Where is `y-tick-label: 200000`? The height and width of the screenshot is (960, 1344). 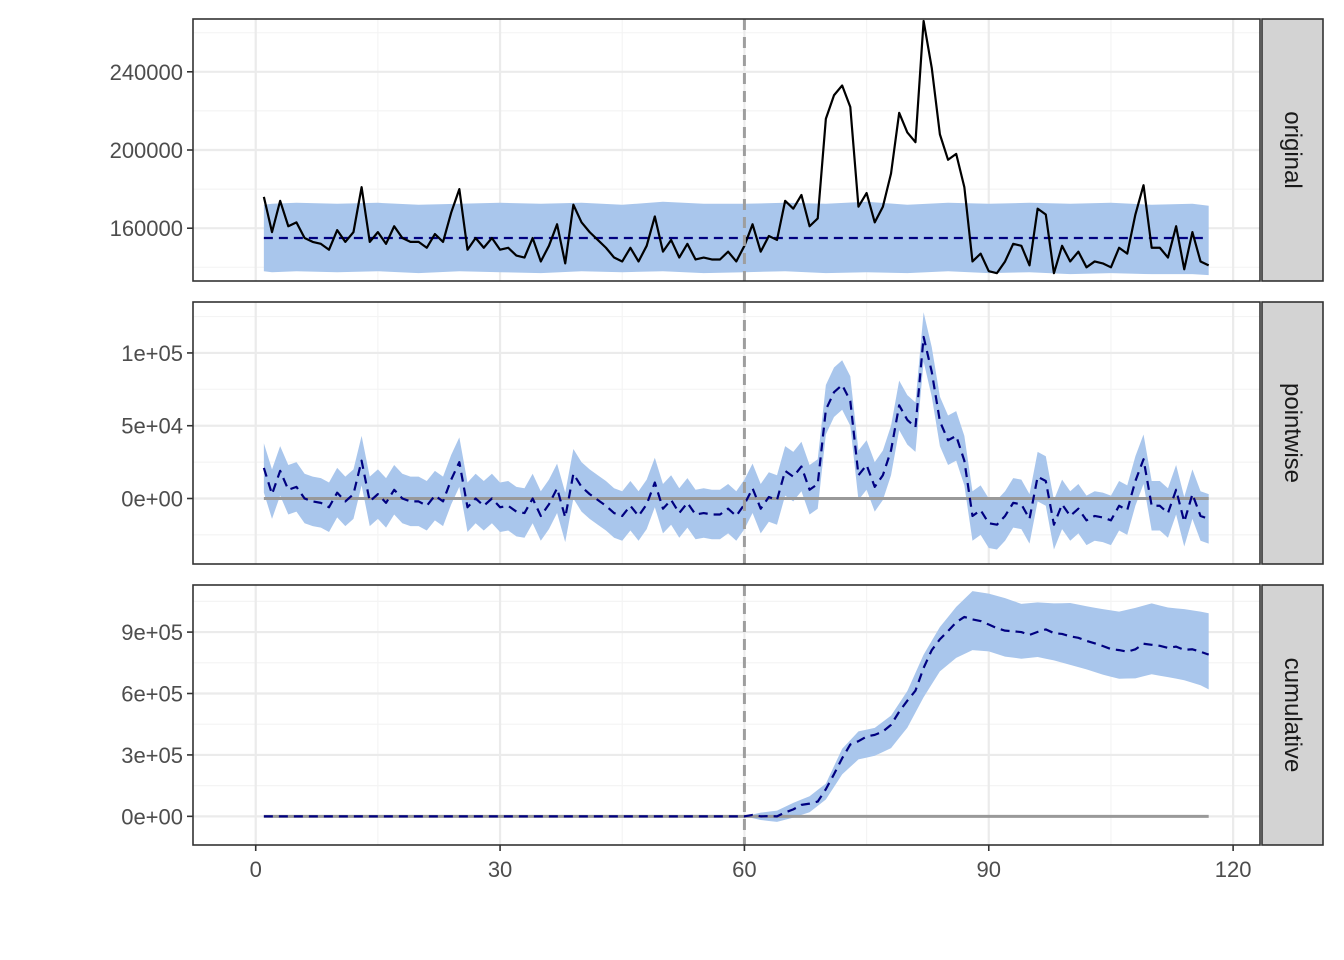
y-tick-label: 200000 is located at coordinates (146, 150).